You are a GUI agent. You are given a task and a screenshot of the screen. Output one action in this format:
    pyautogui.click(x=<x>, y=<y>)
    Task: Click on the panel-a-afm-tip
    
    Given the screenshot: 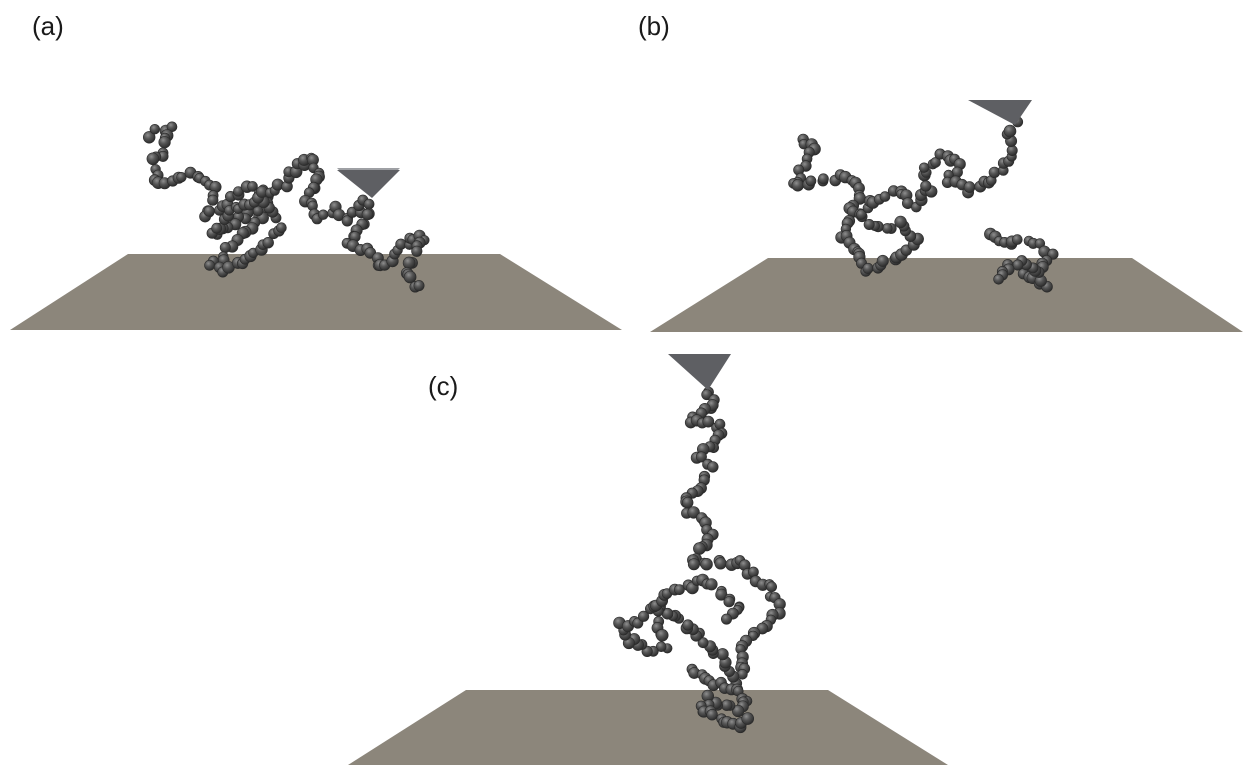 What is the action you would take?
    pyautogui.click(x=368, y=183)
    